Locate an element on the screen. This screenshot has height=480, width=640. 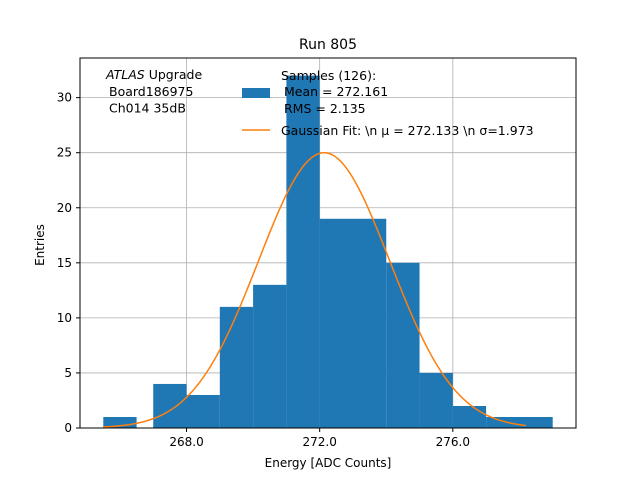
x-tick-label: 268.0 is located at coordinates (186, 442).